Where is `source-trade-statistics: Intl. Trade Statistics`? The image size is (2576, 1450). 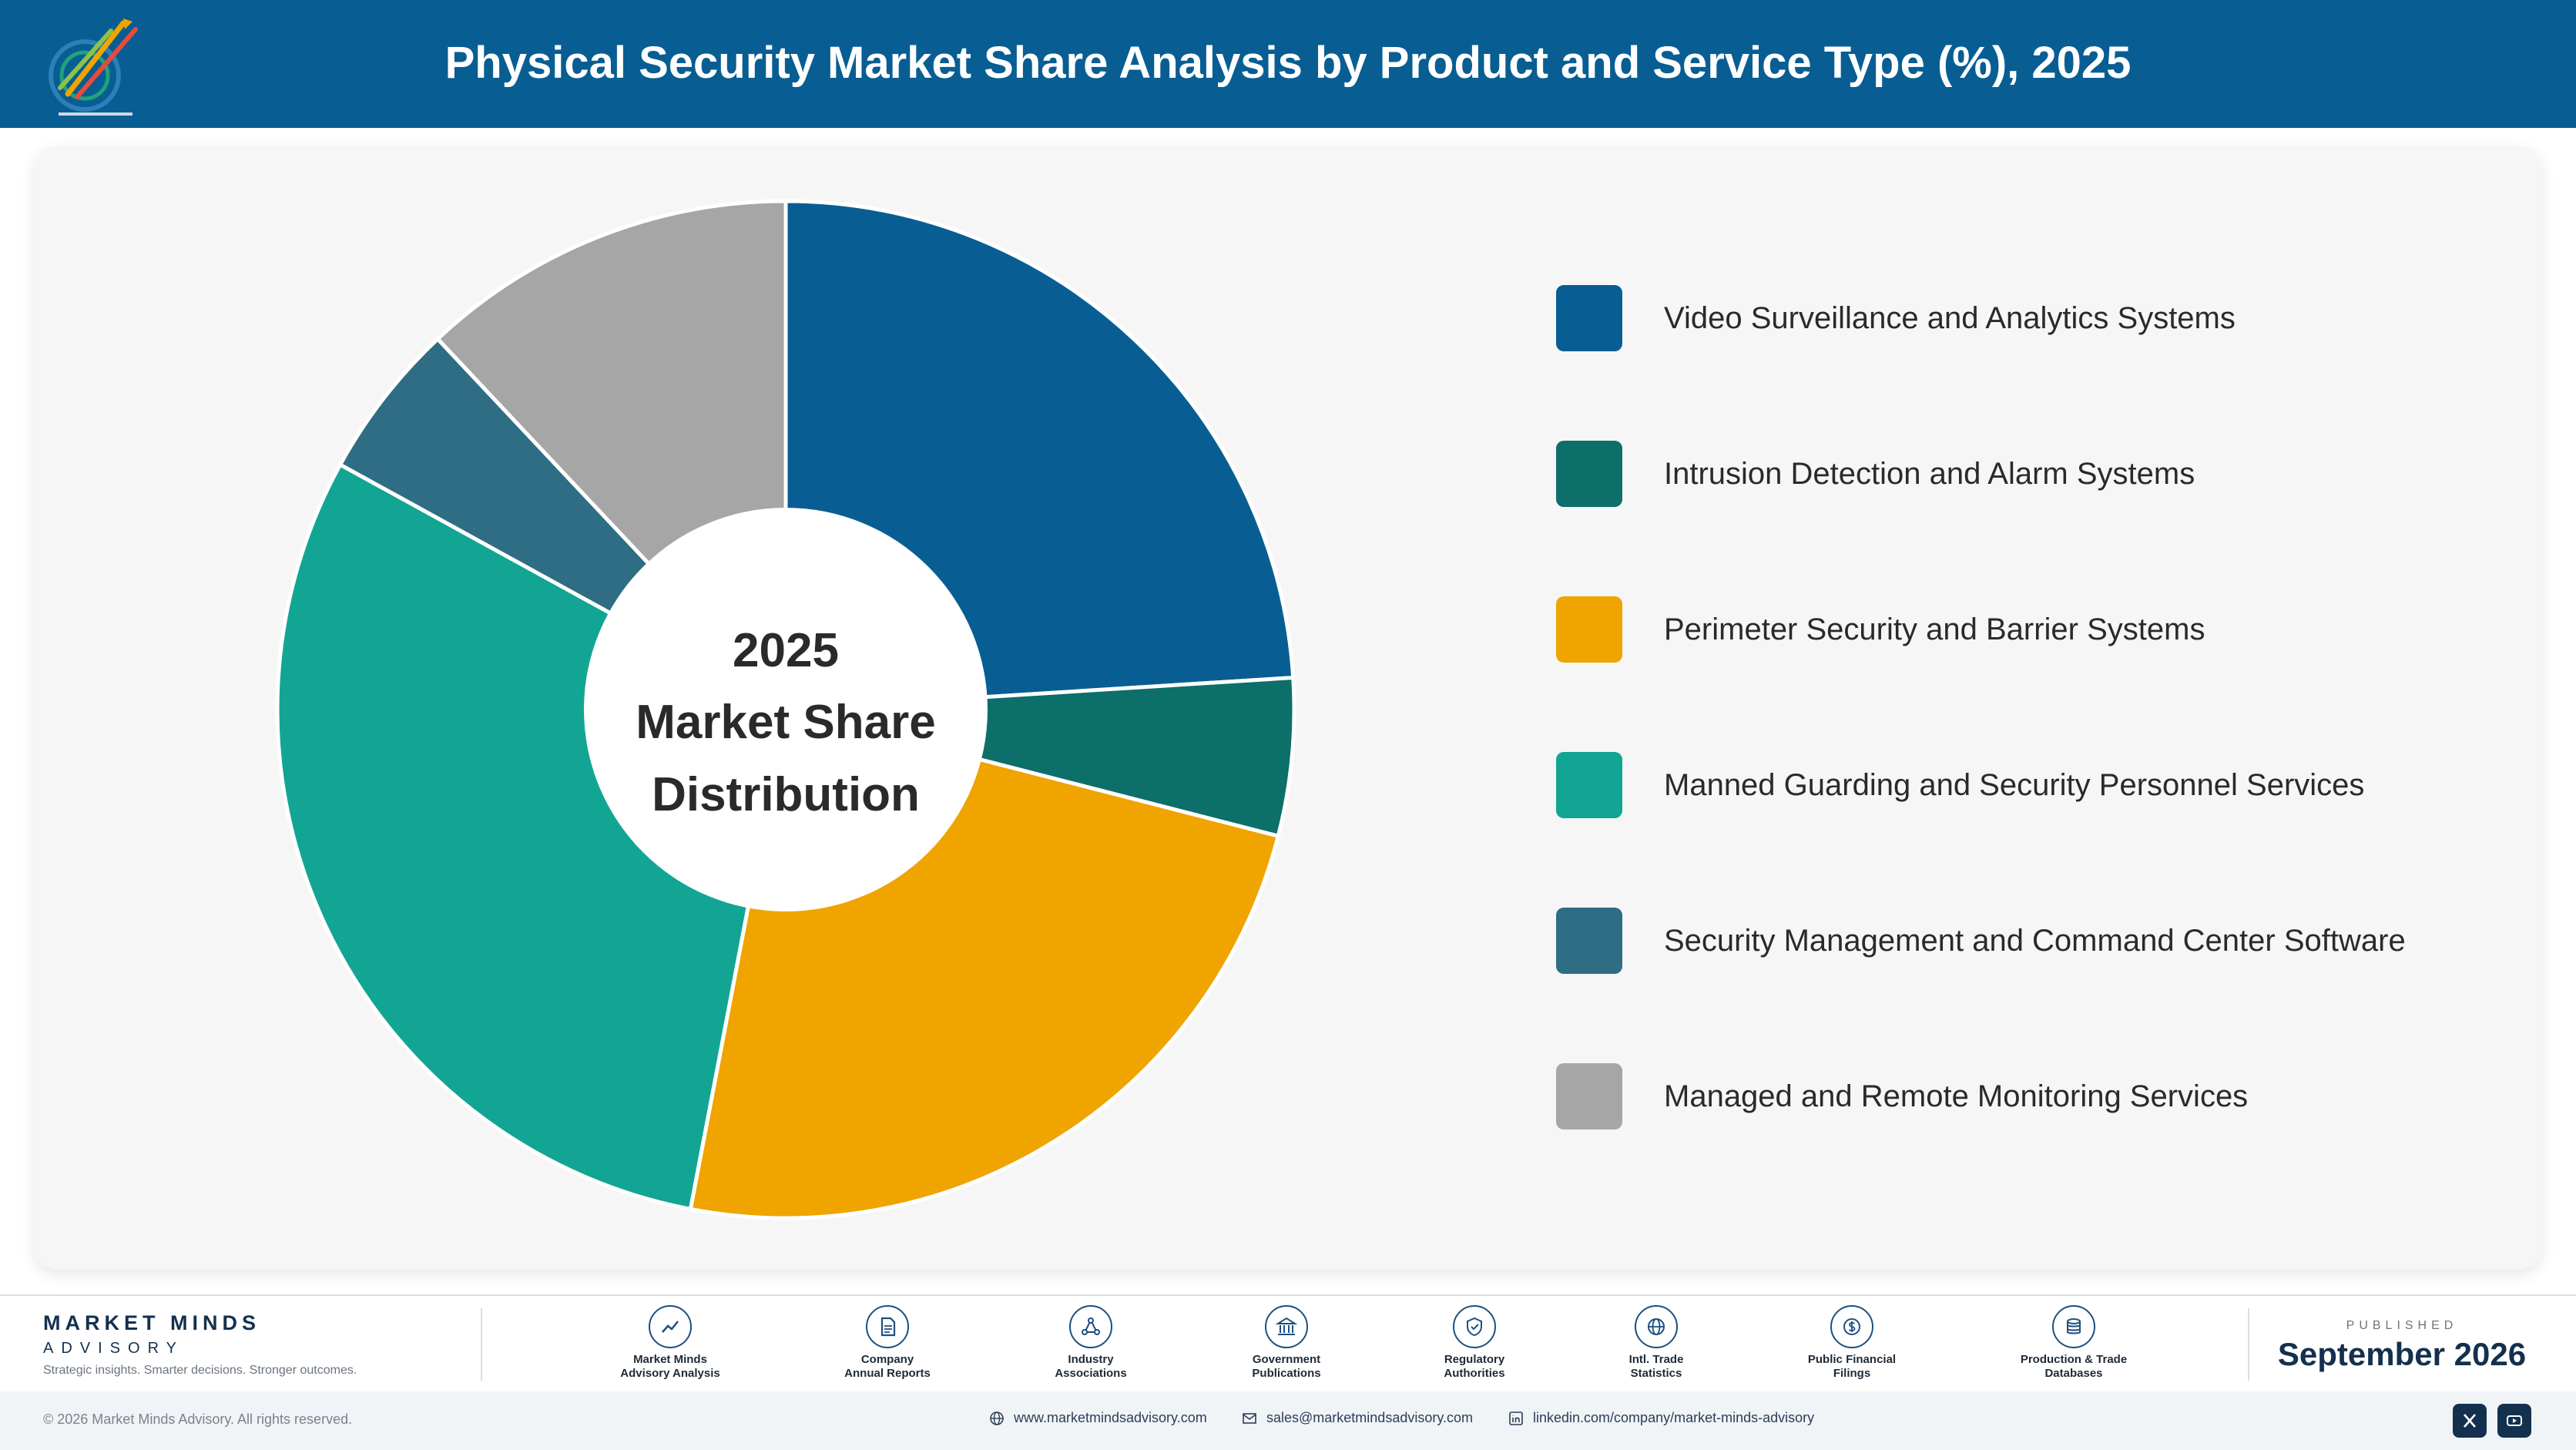 source-trade-statistics: Intl. Trade Statistics is located at coordinates (1656, 1343).